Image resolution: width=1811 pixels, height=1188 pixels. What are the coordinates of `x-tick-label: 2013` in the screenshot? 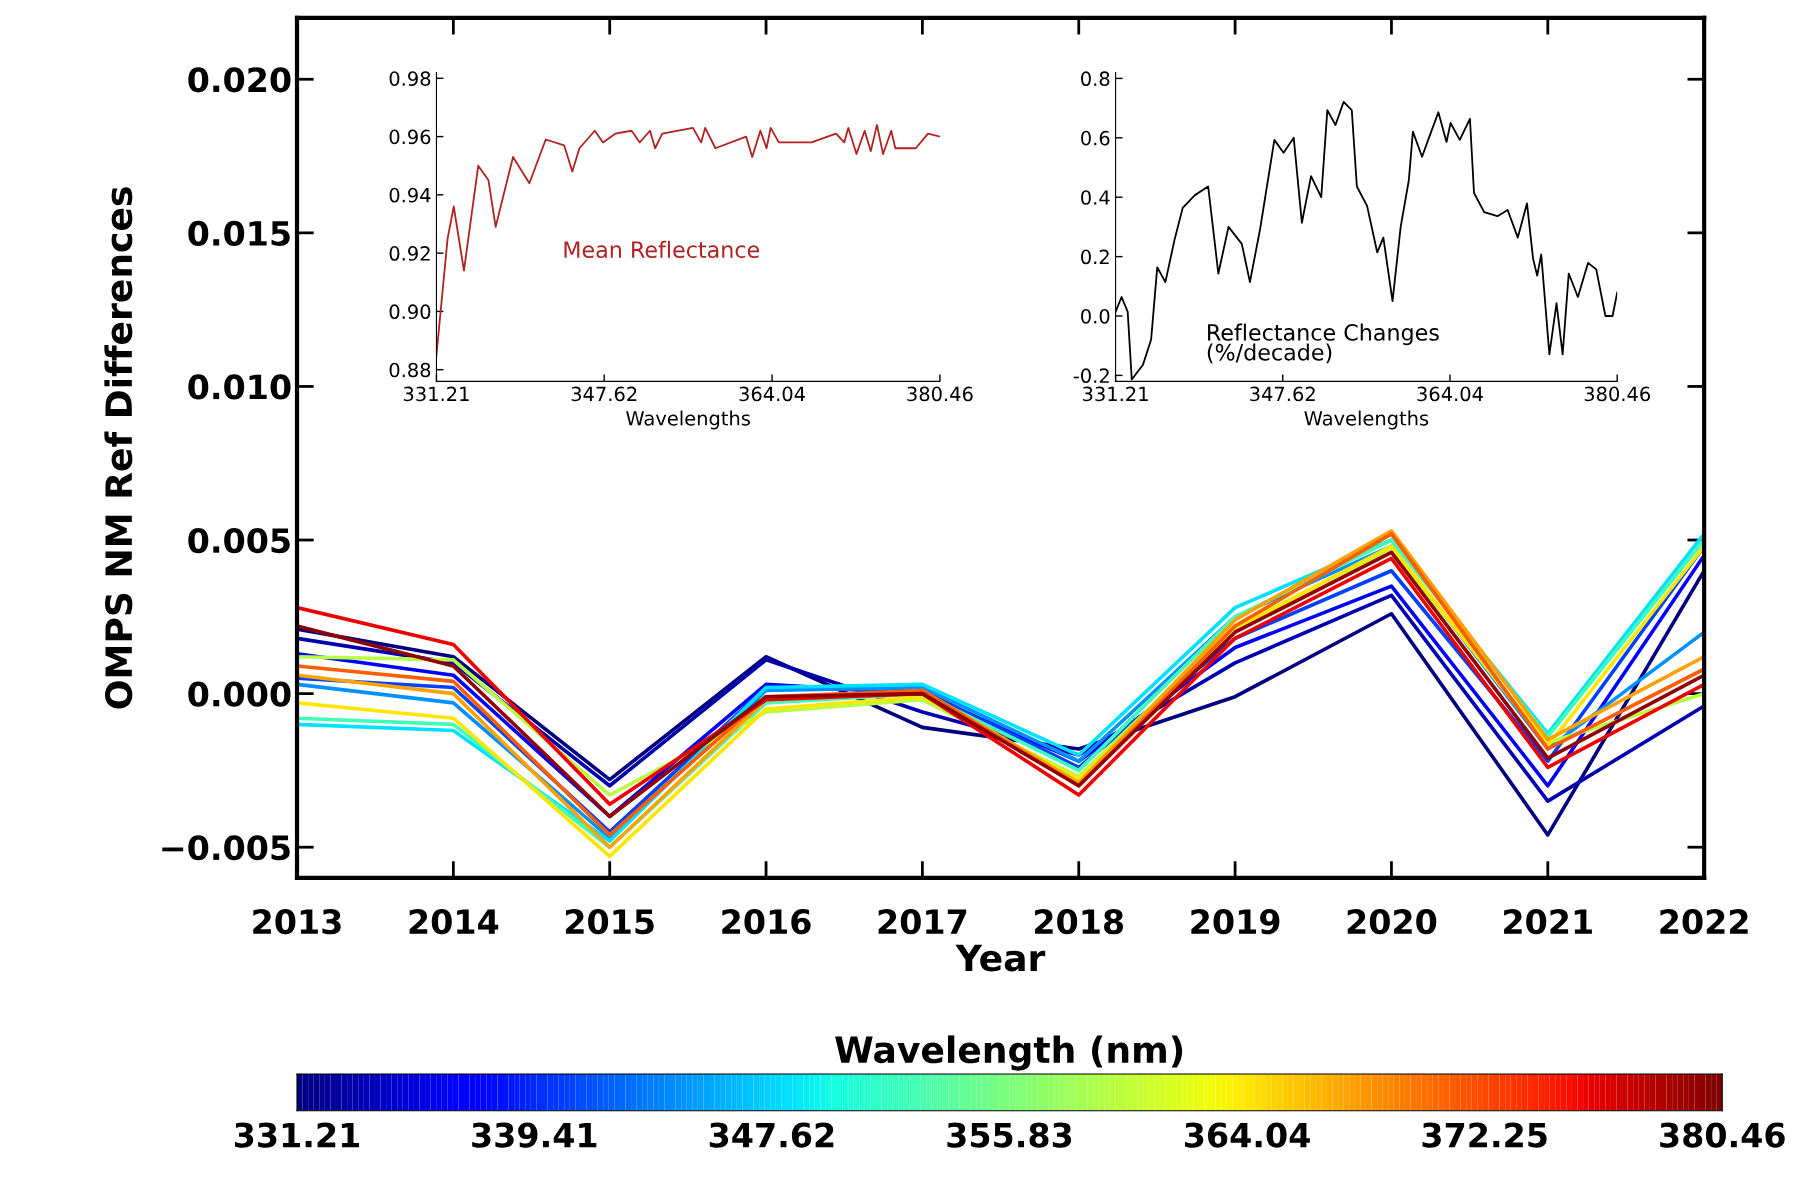 It's located at (297, 922).